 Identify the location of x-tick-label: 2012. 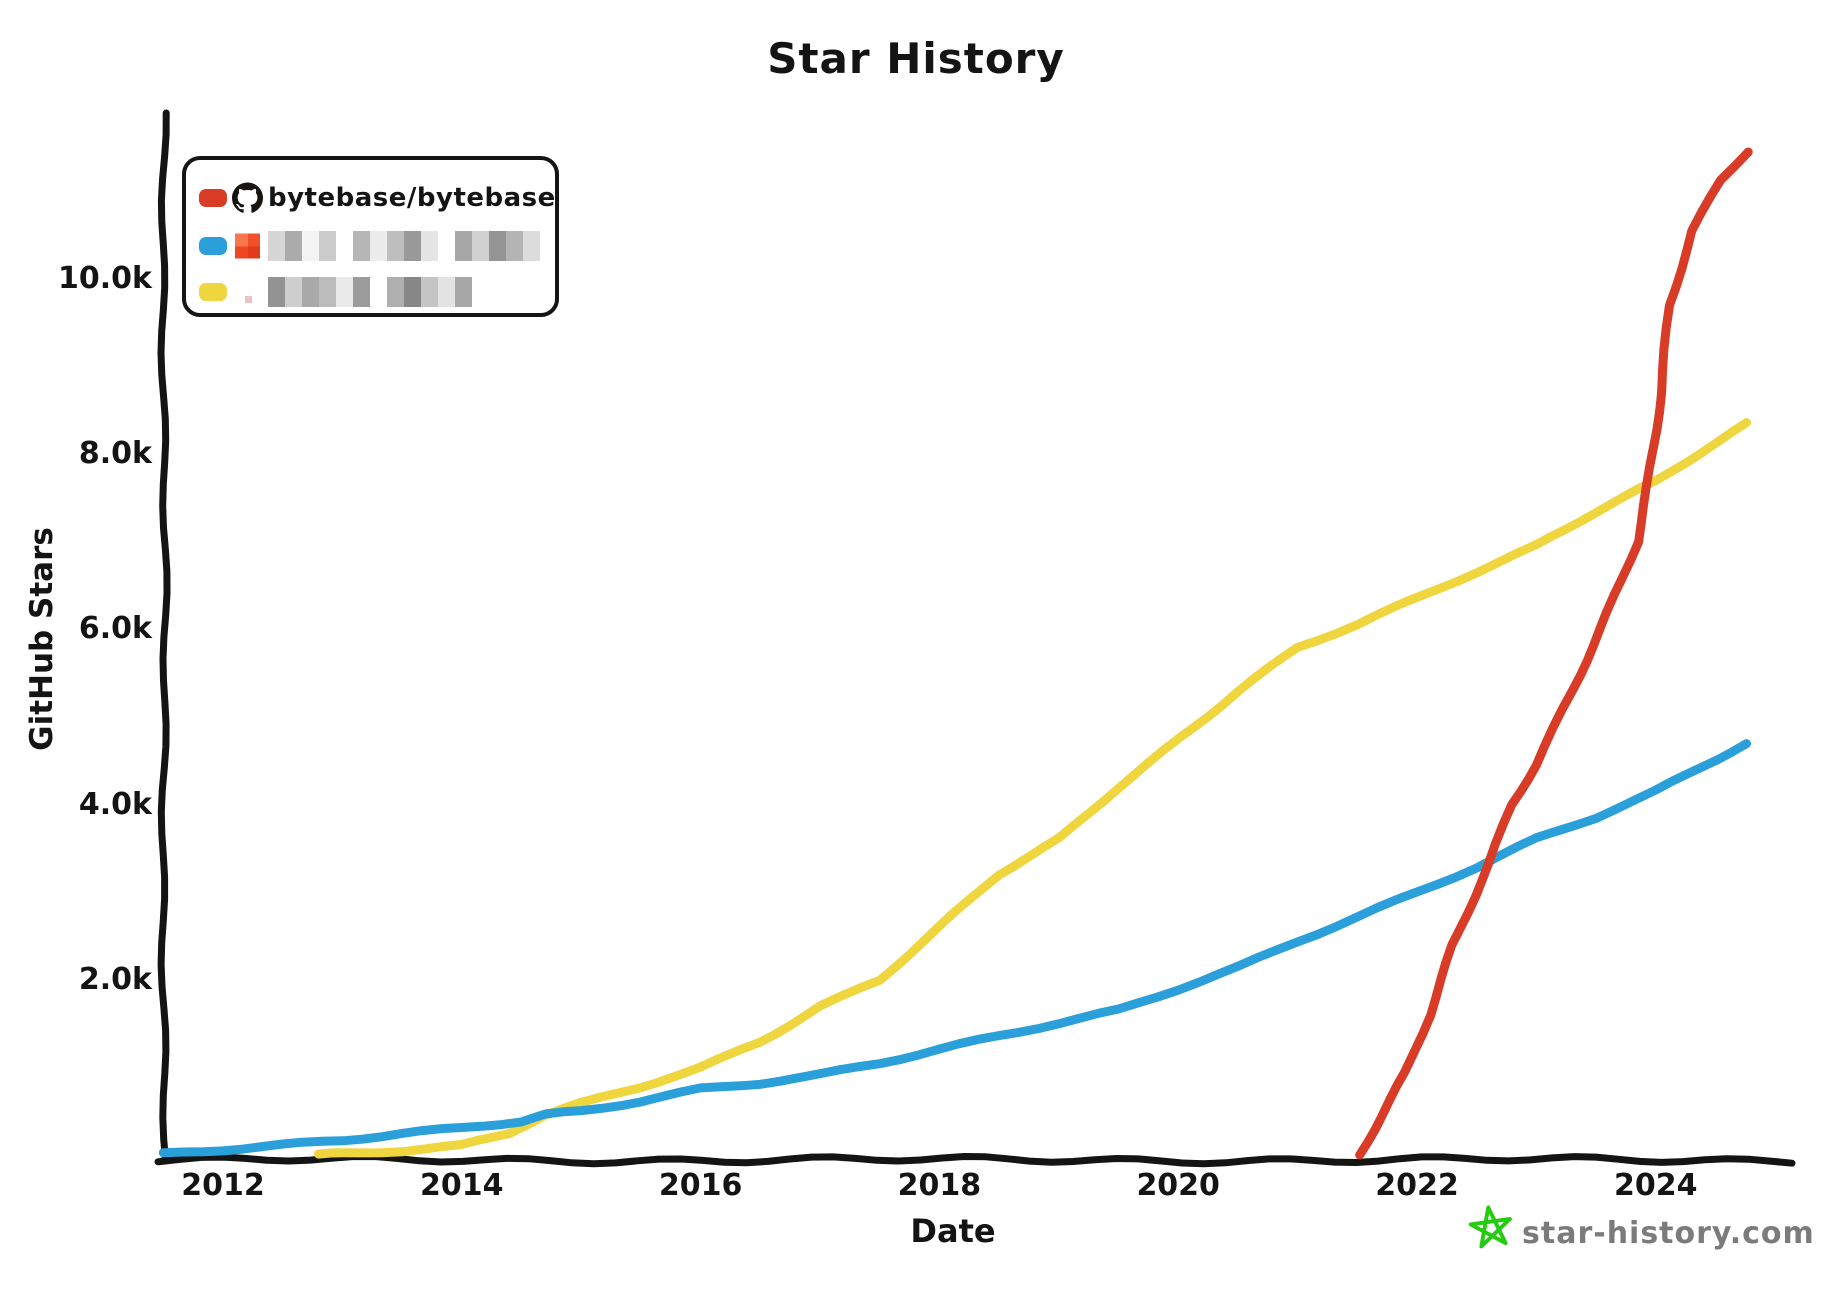
(223, 1185).